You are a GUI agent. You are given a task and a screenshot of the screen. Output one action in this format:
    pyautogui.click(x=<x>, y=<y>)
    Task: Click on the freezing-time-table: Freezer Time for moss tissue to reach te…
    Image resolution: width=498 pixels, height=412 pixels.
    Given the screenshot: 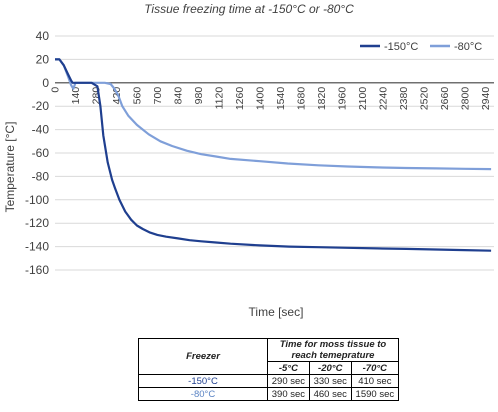 What is the action you would take?
    pyautogui.click(x=269, y=369)
    